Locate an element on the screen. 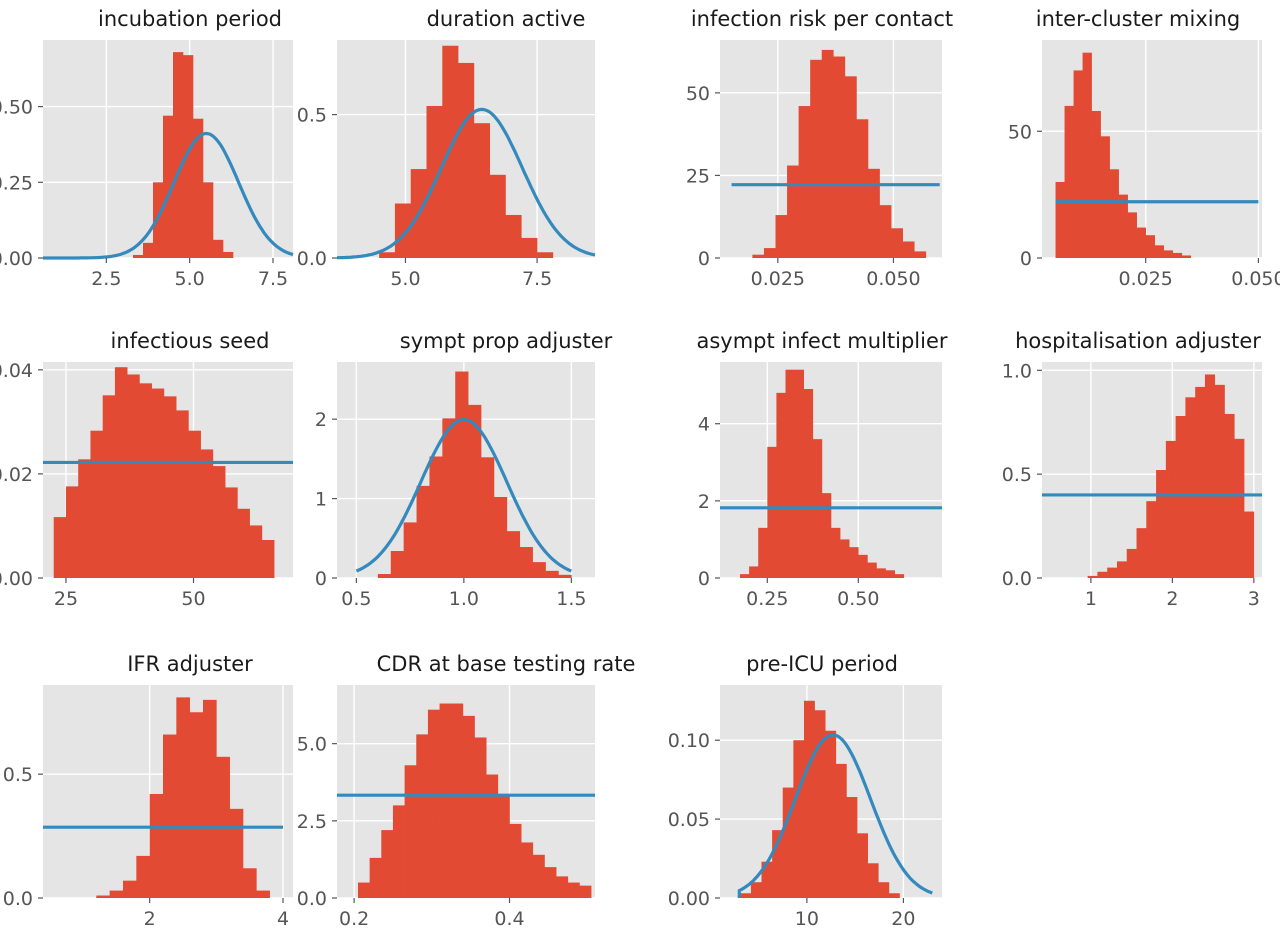 The image size is (1280, 945). chart-3-x-tick-label-1: 0.025 is located at coordinates (778, 279).